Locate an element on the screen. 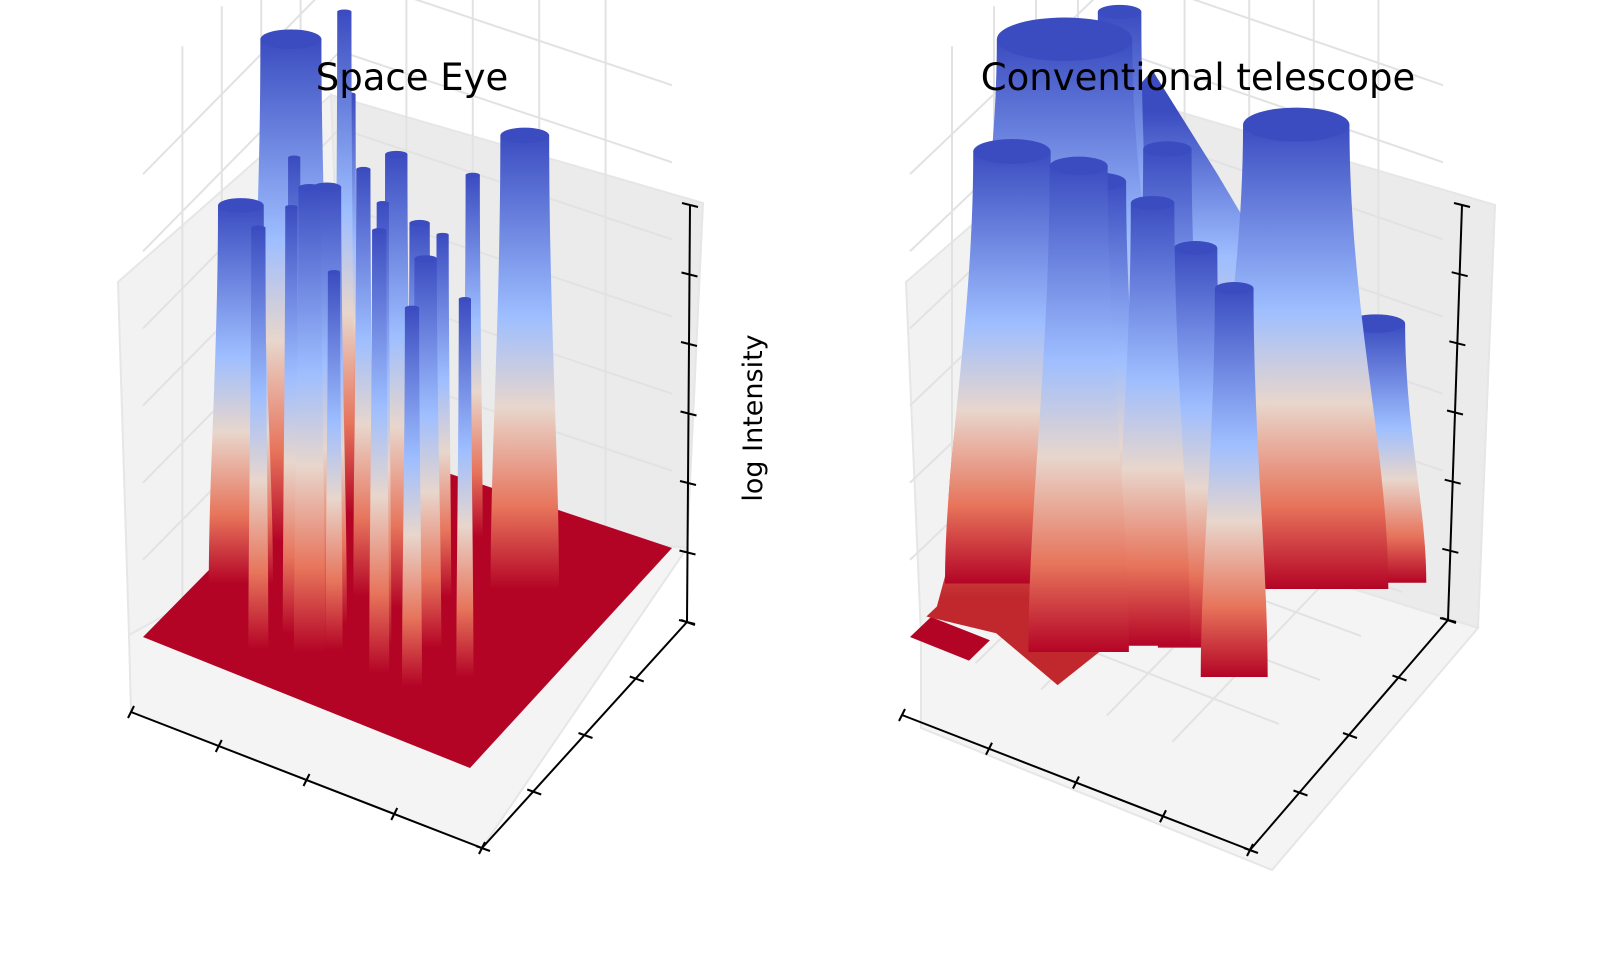 The image size is (1600, 960). surface-floor is located at coordinates (950, 639).